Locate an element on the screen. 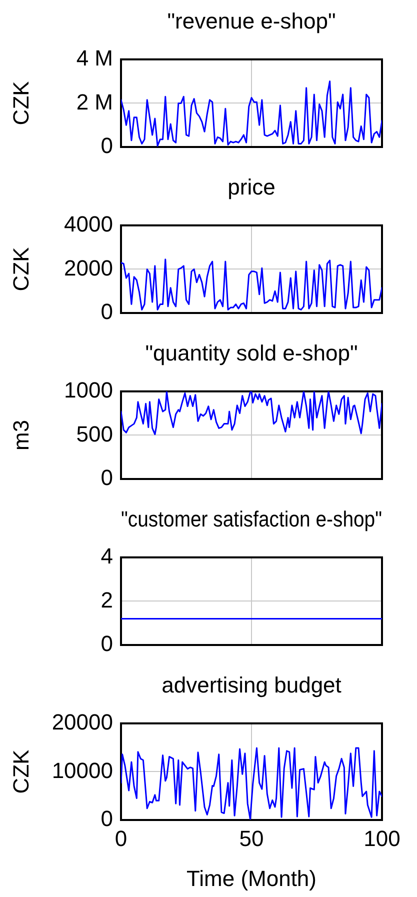  y-tick-label: 20000 is located at coordinates (82, 721).